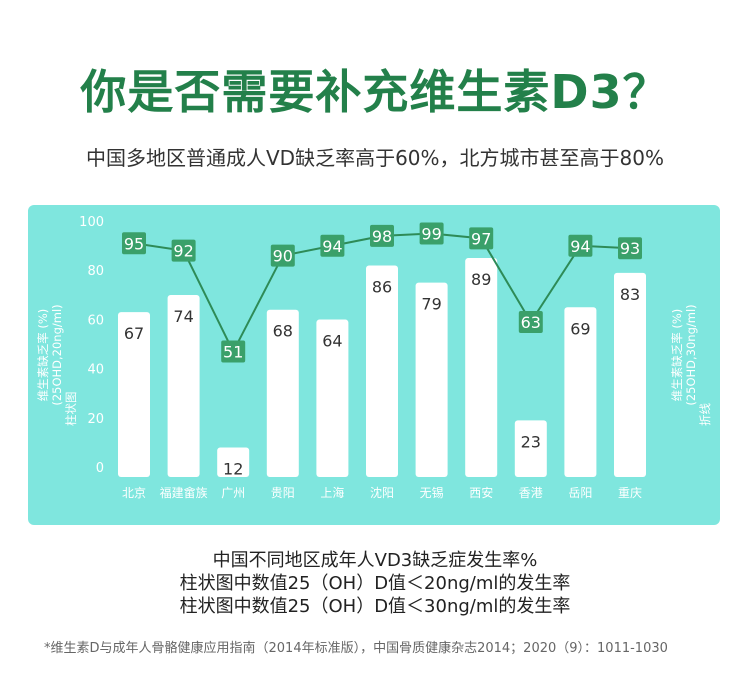  Describe the element at coordinates (375, 606) in the screenshot. I see `caption-line-3: 柱状图中数值25（OH）D值＜30ng/ml的发生率` at that location.